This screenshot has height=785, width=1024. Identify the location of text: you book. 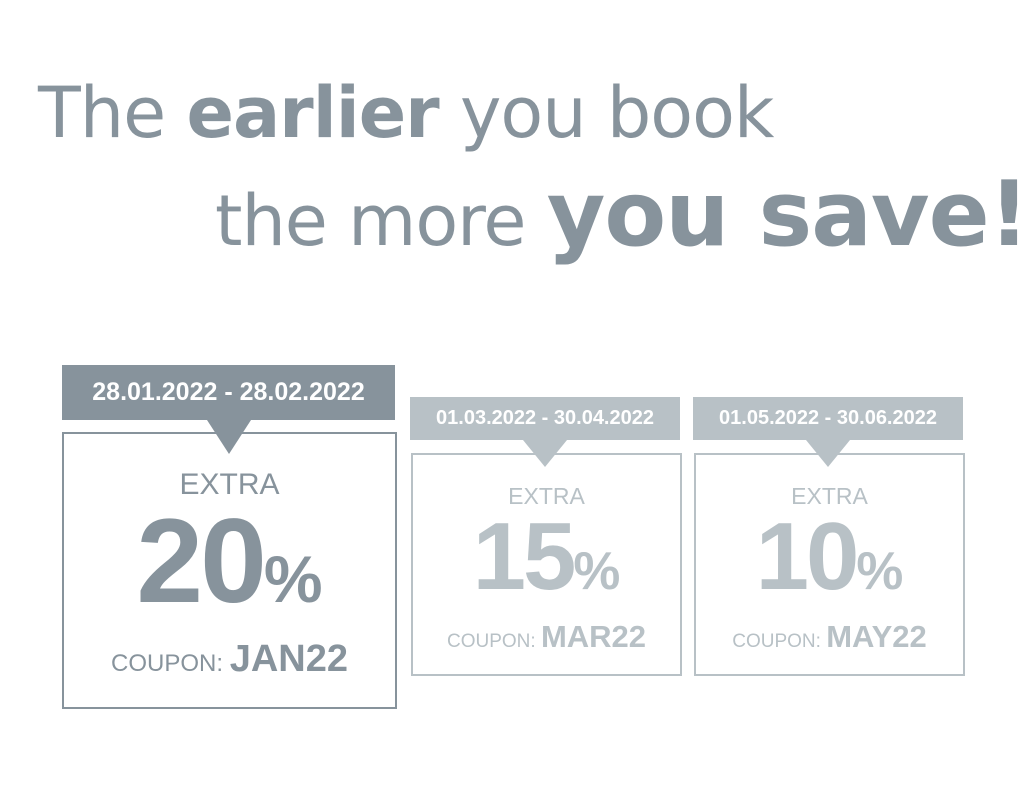
(616, 113).